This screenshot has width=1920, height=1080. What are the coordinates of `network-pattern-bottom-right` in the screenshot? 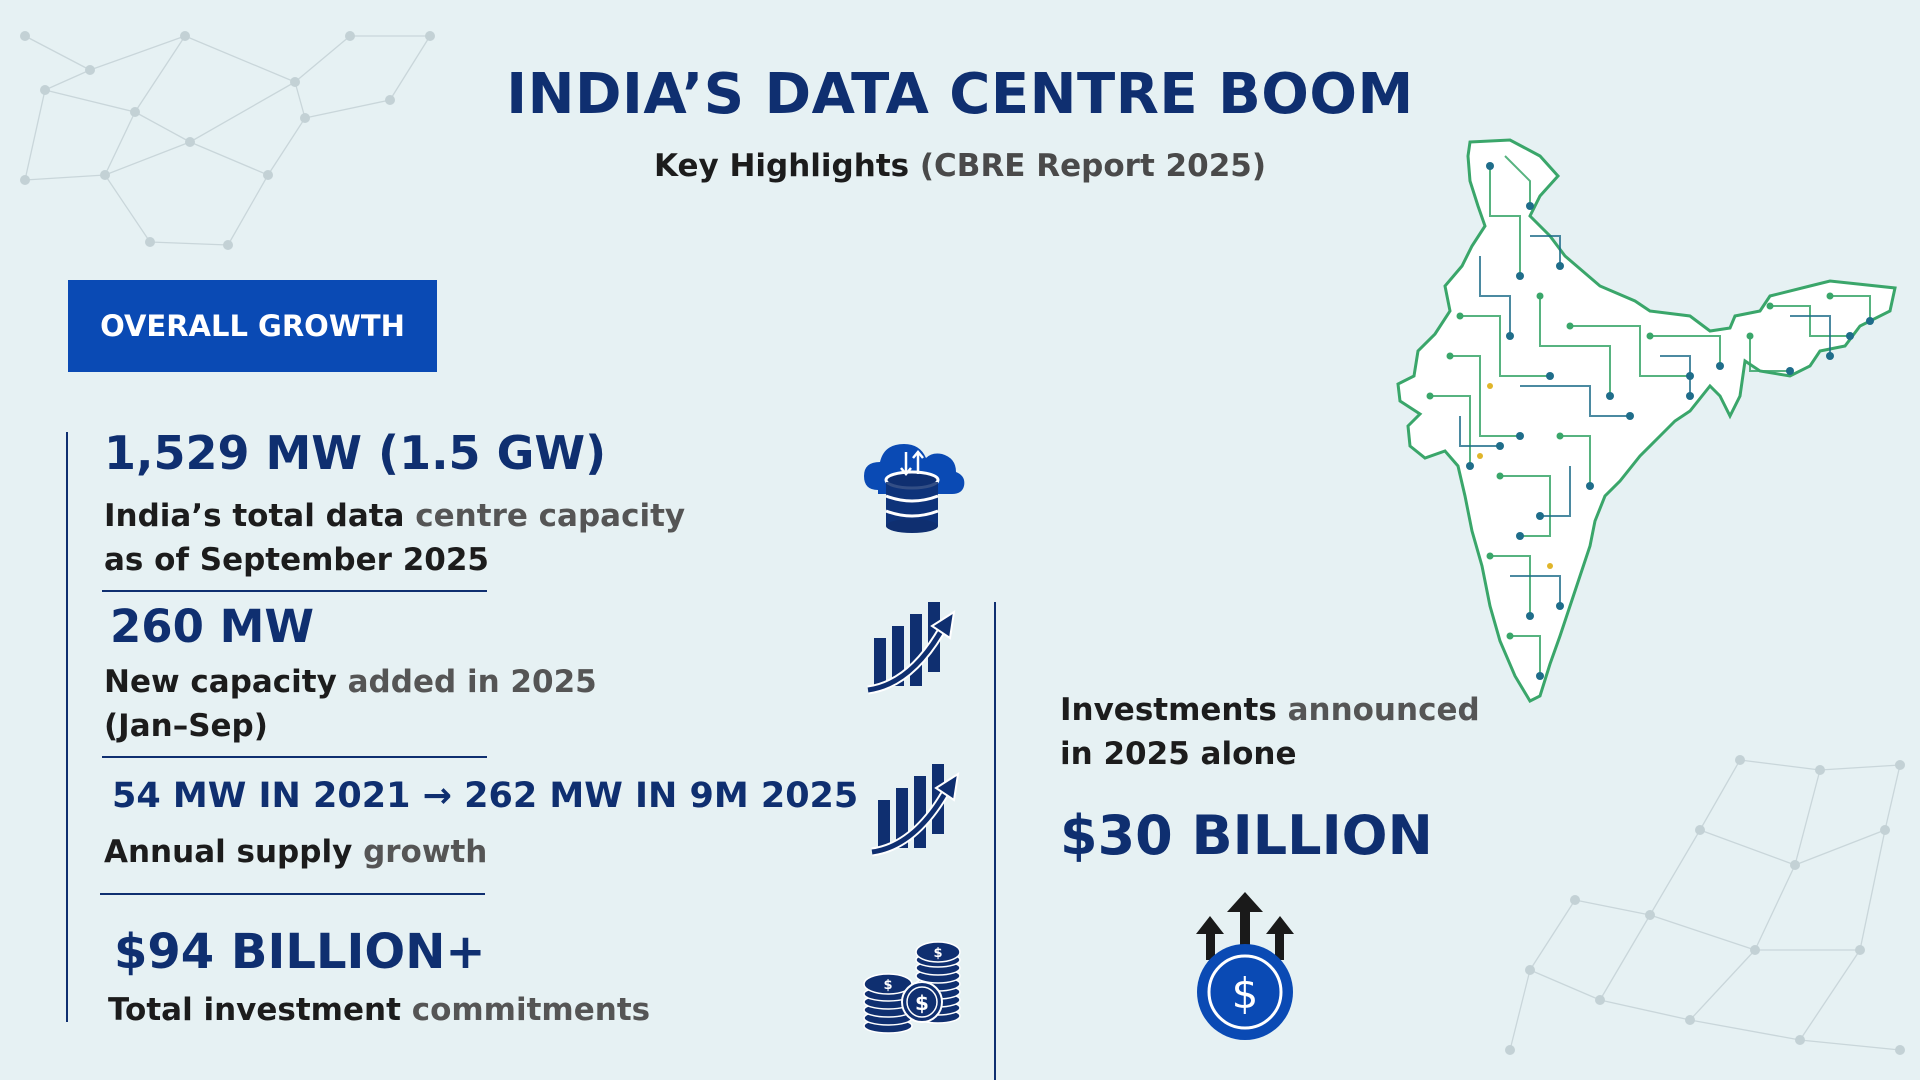 It's located at (1705, 905).